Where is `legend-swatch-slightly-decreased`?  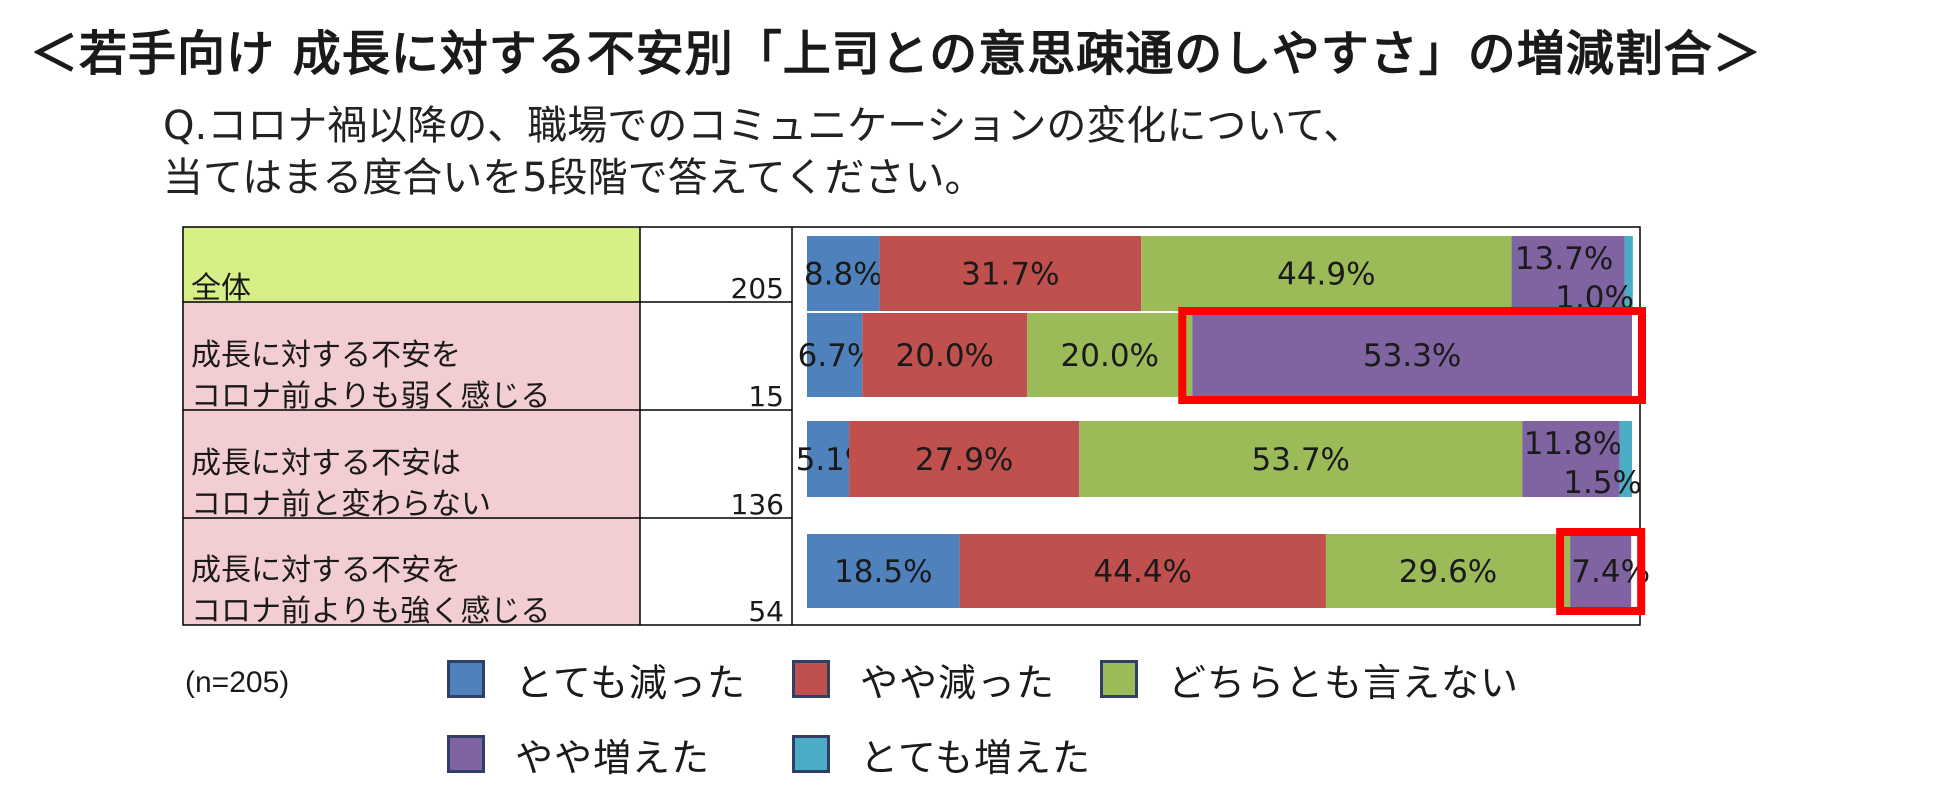
legend-swatch-slightly-decreased is located at coordinates (811, 679).